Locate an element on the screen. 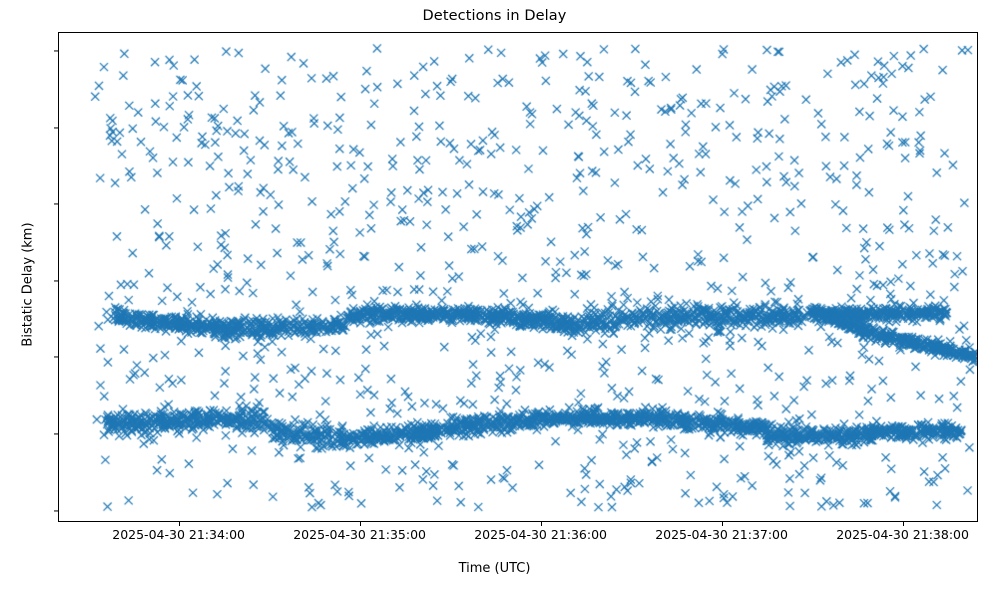 This screenshot has width=989, height=590. x-tick-label: 2025-04-30 21:34:00 is located at coordinates (179, 534).